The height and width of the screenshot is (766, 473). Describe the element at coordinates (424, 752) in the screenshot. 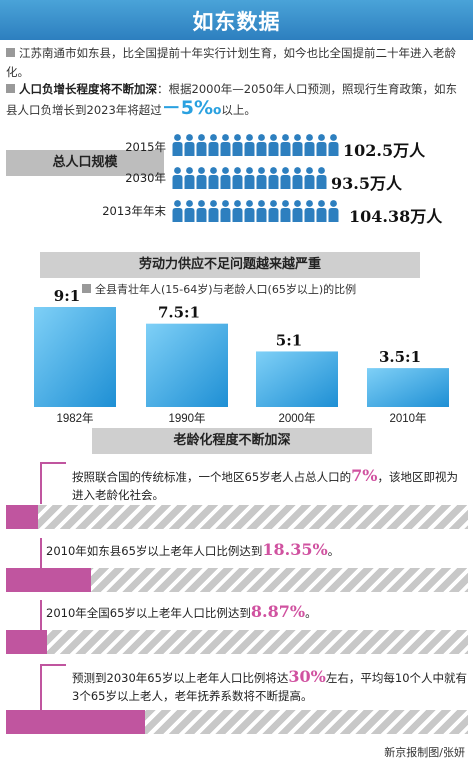

I see `credit: 新京报制图/张妍` at that location.